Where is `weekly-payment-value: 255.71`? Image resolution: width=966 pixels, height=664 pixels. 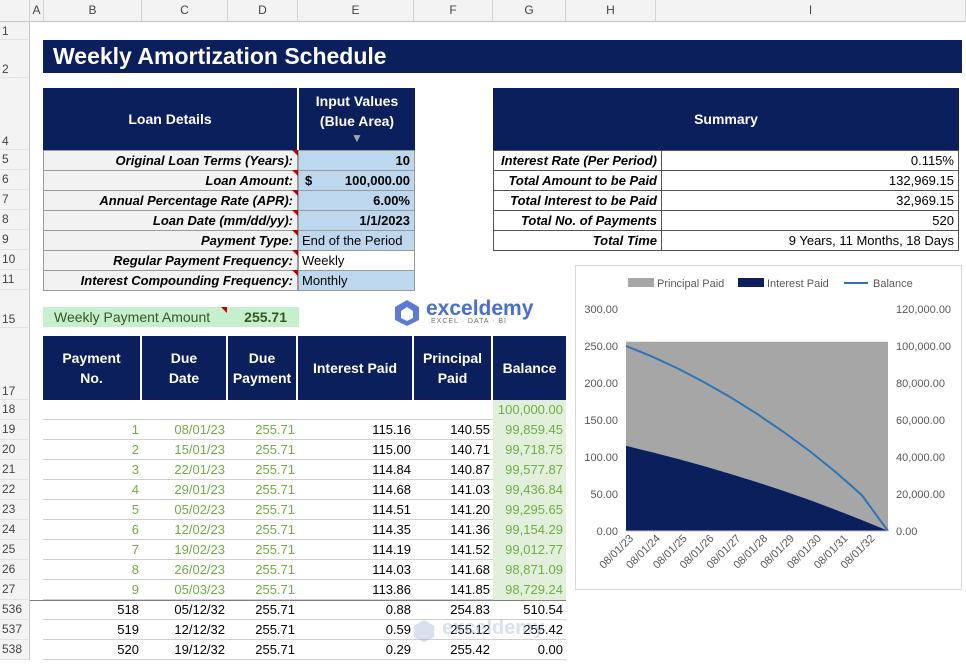 weekly-payment-value: 255.71 is located at coordinates (265, 317).